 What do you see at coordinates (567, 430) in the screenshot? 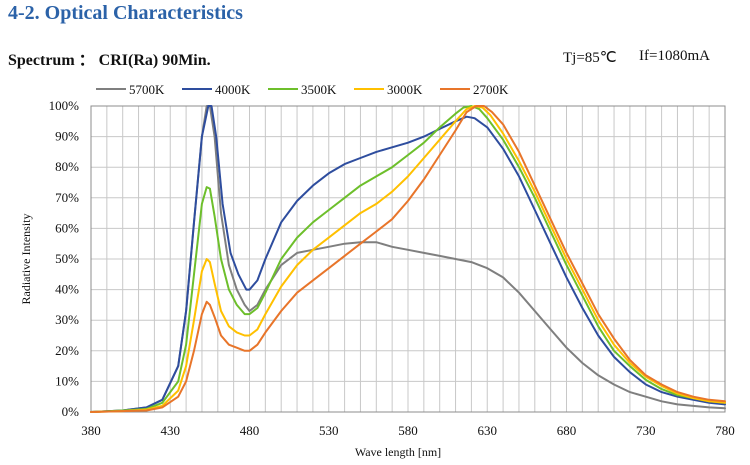
I see `x-tick-label: 680` at bounding box center [567, 430].